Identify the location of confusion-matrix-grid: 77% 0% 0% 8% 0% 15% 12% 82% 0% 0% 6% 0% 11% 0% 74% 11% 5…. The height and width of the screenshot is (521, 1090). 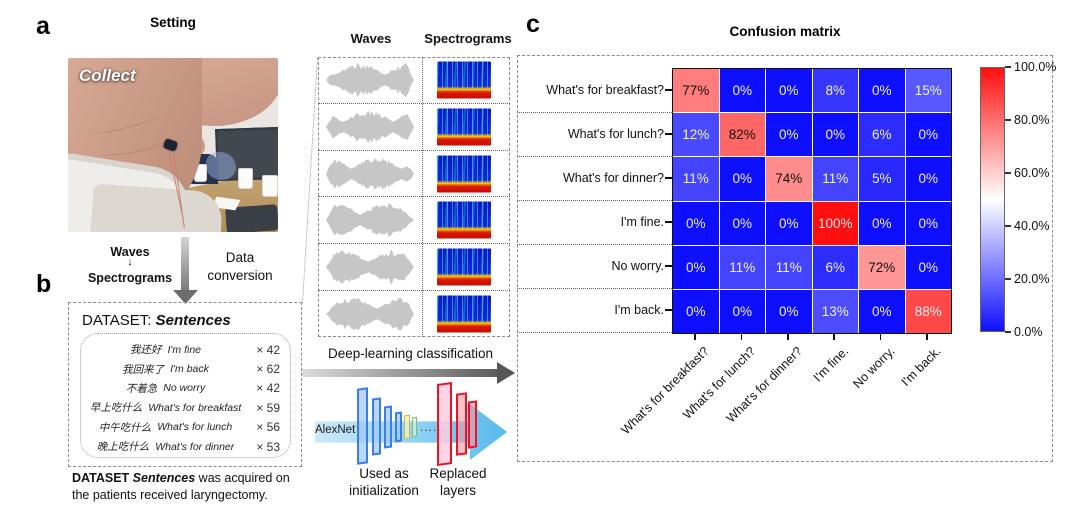
(812, 201).